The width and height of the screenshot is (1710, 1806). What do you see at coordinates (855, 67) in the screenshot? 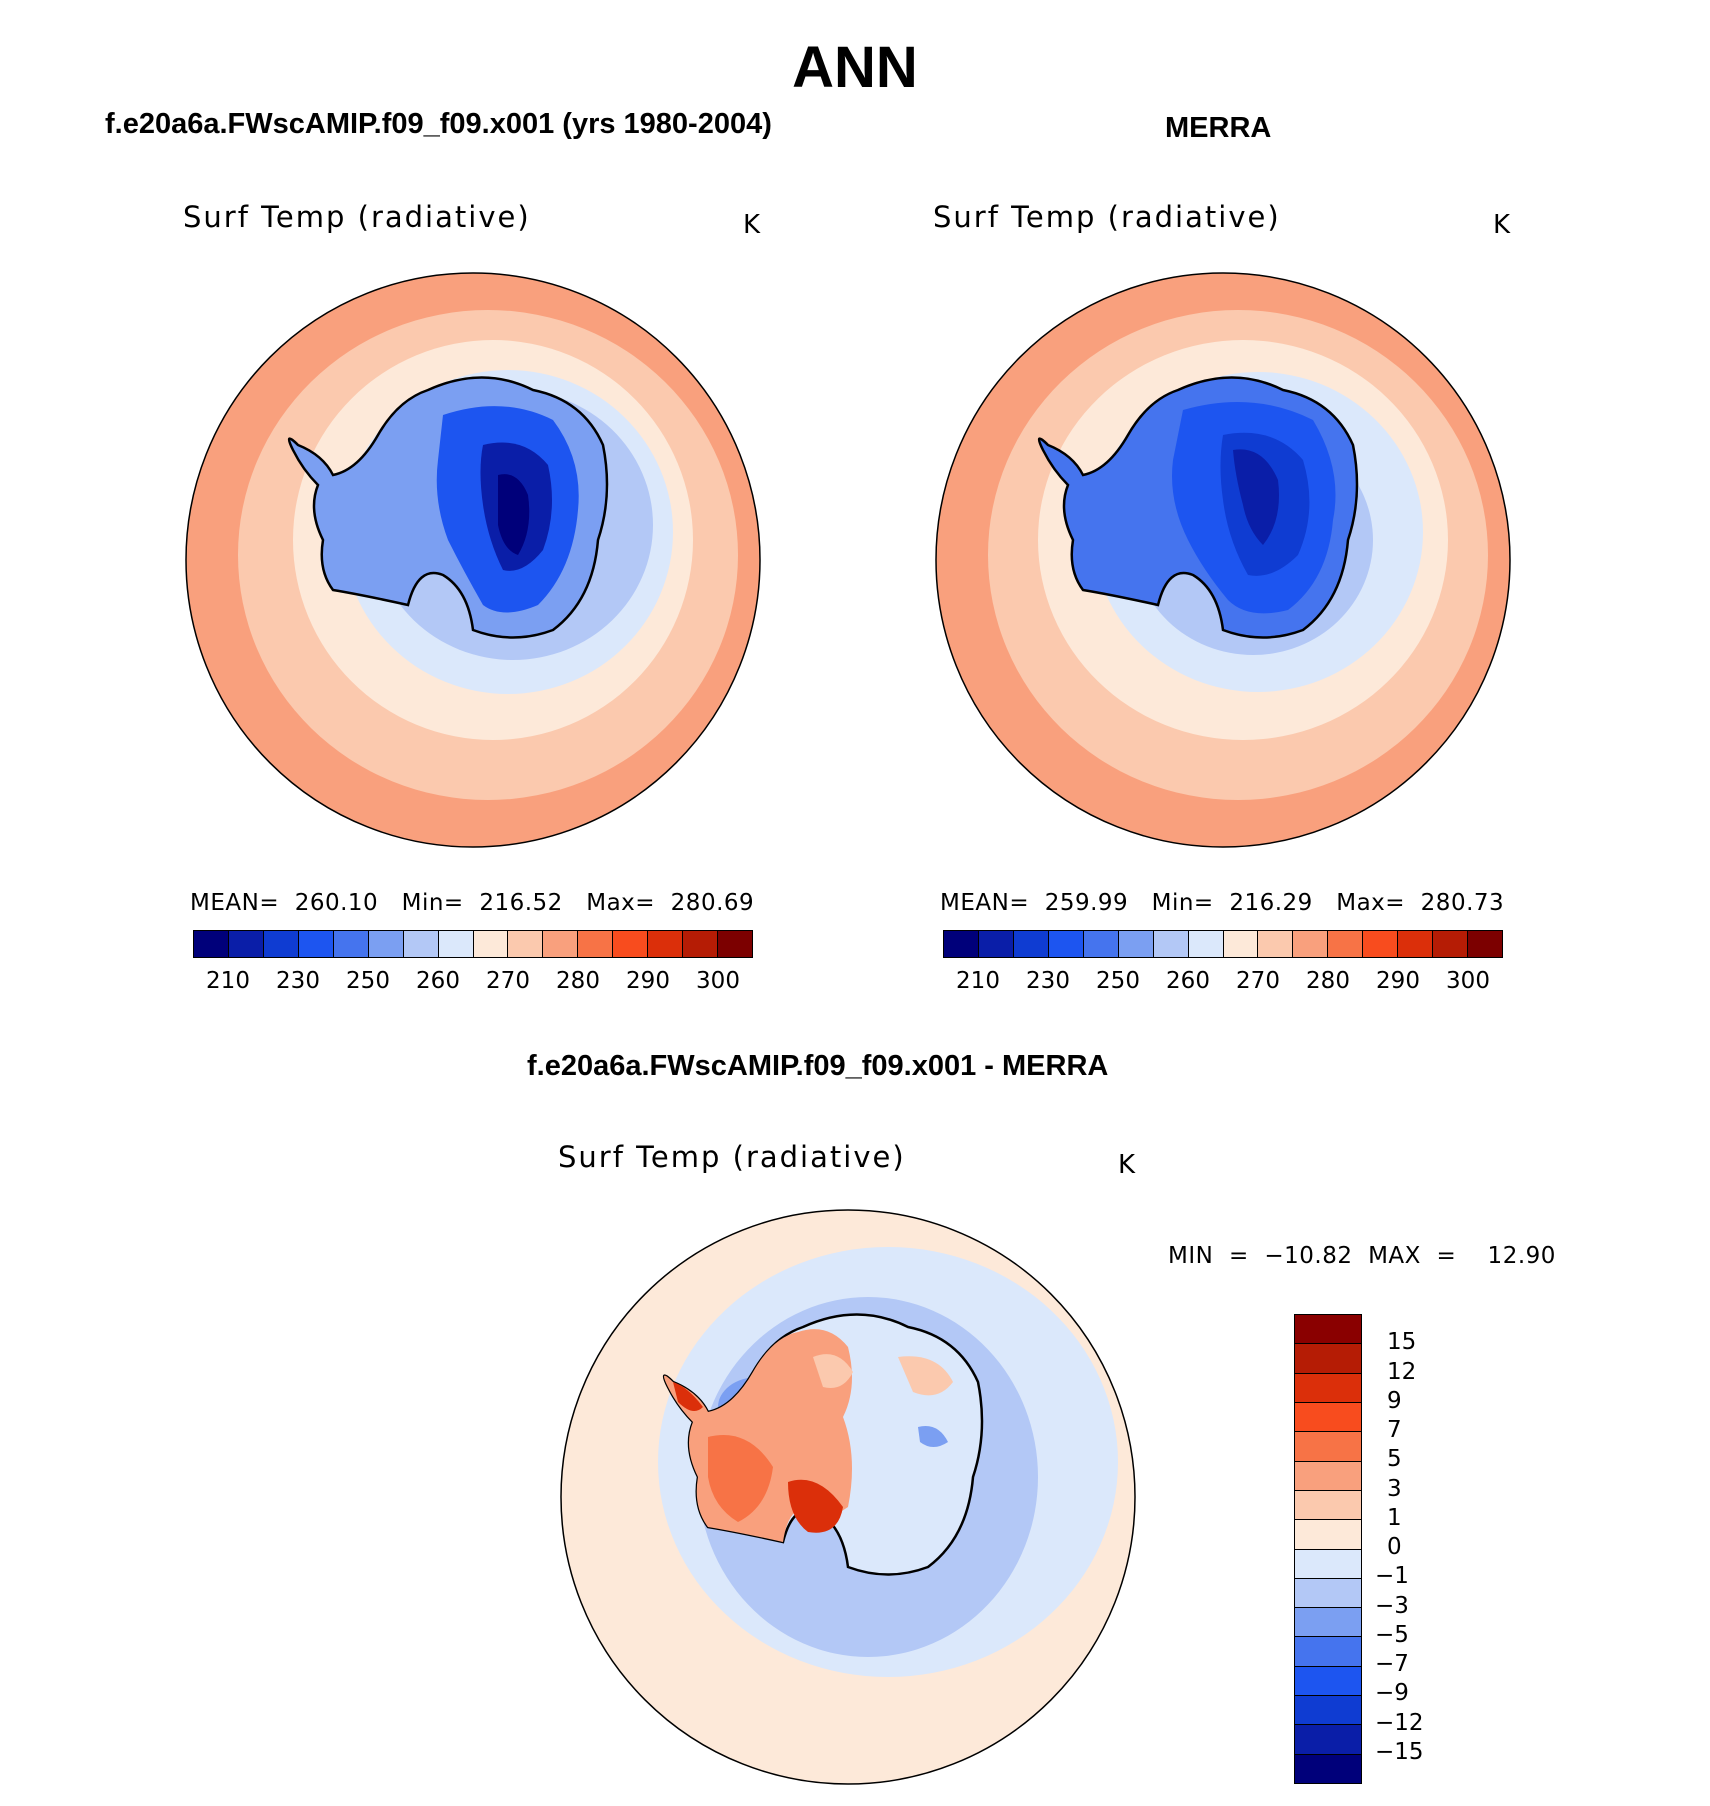
I see `figure-title: ANN` at bounding box center [855, 67].